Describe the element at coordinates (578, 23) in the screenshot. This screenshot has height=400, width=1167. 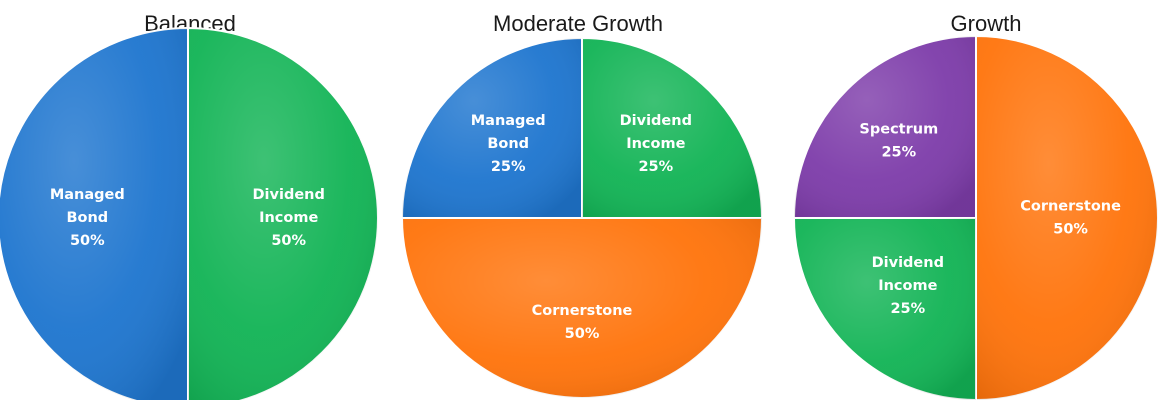
I see `chart-title: Moderate Growth` at that location.